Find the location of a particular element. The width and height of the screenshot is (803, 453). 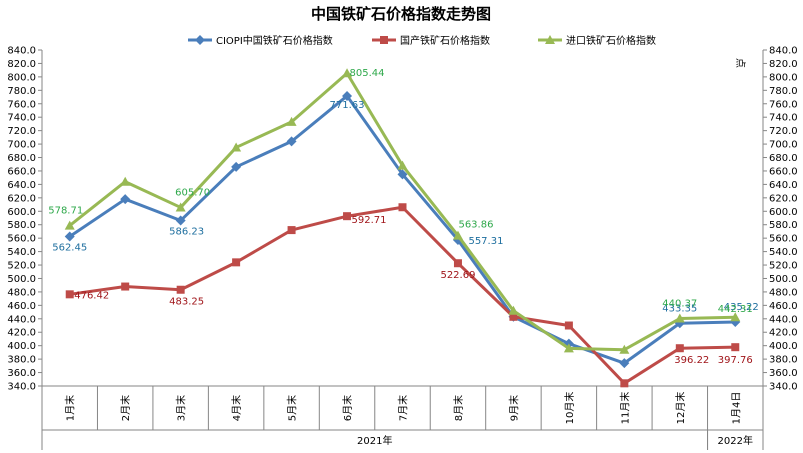

category-label: 10月末 is located at coordinates (569, 408).